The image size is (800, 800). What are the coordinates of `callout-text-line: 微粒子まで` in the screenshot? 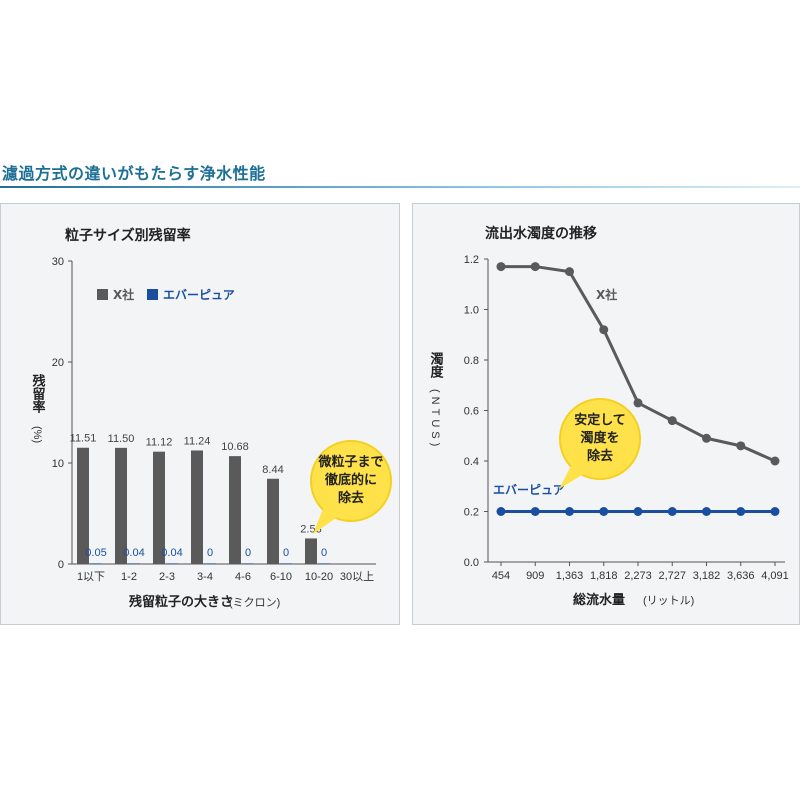 It's located at (350, 462).